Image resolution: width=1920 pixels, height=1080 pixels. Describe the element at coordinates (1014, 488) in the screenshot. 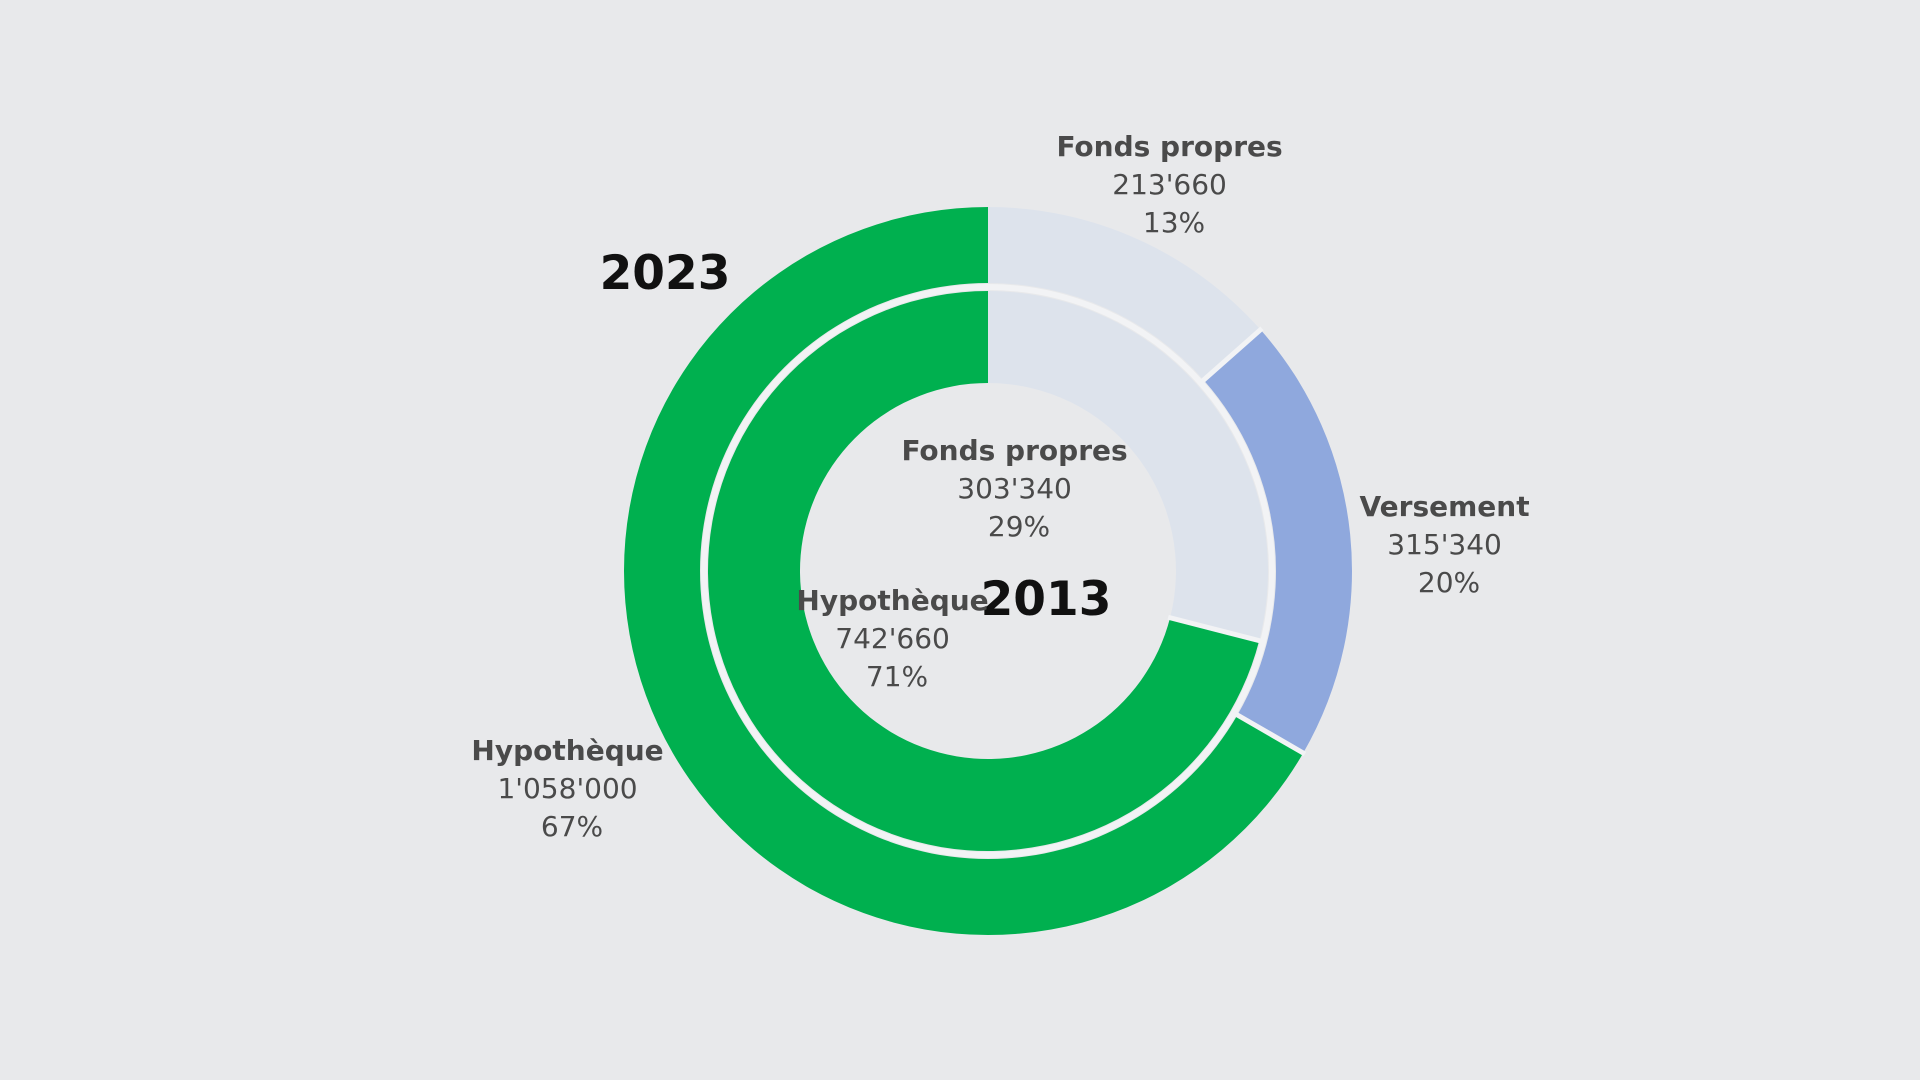

I see `inner-label-fonds-propres-value: 303'340` at that location.